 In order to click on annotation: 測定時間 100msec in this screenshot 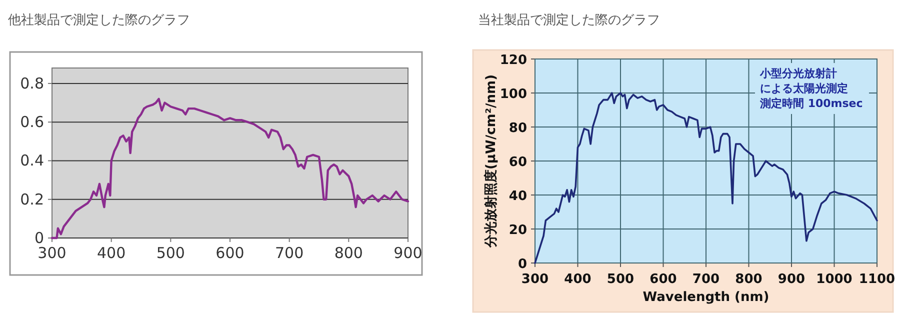, I will do `click(811, 103)`.